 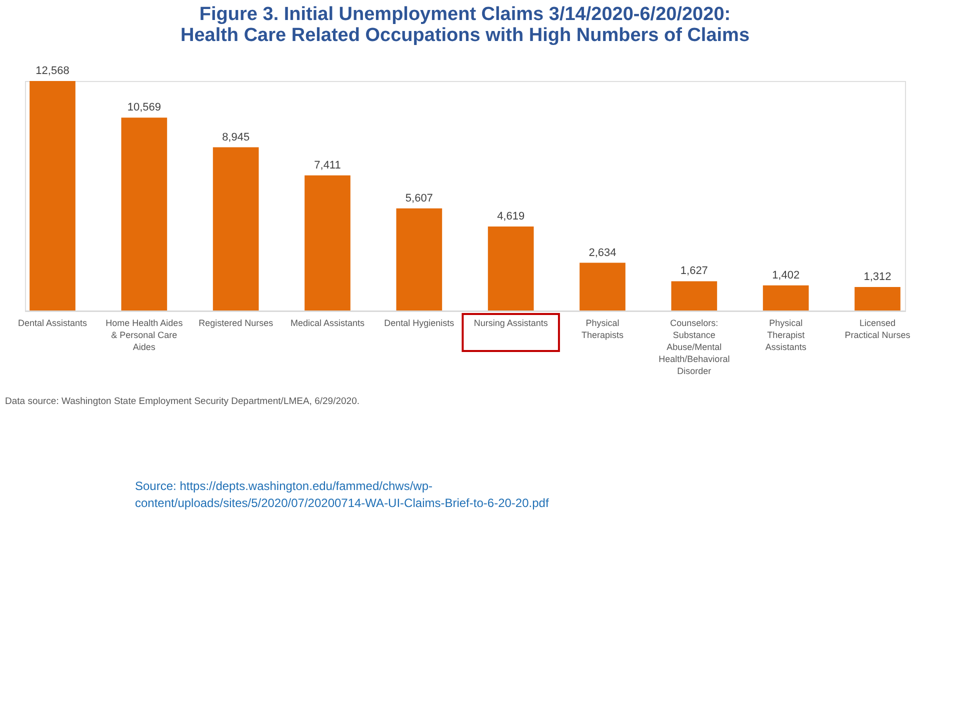 What do you see at coordinates (419, 323) in the screenshot?
I see `x-tick-label: Dental Hygienists` at bounding box center [419, 323].